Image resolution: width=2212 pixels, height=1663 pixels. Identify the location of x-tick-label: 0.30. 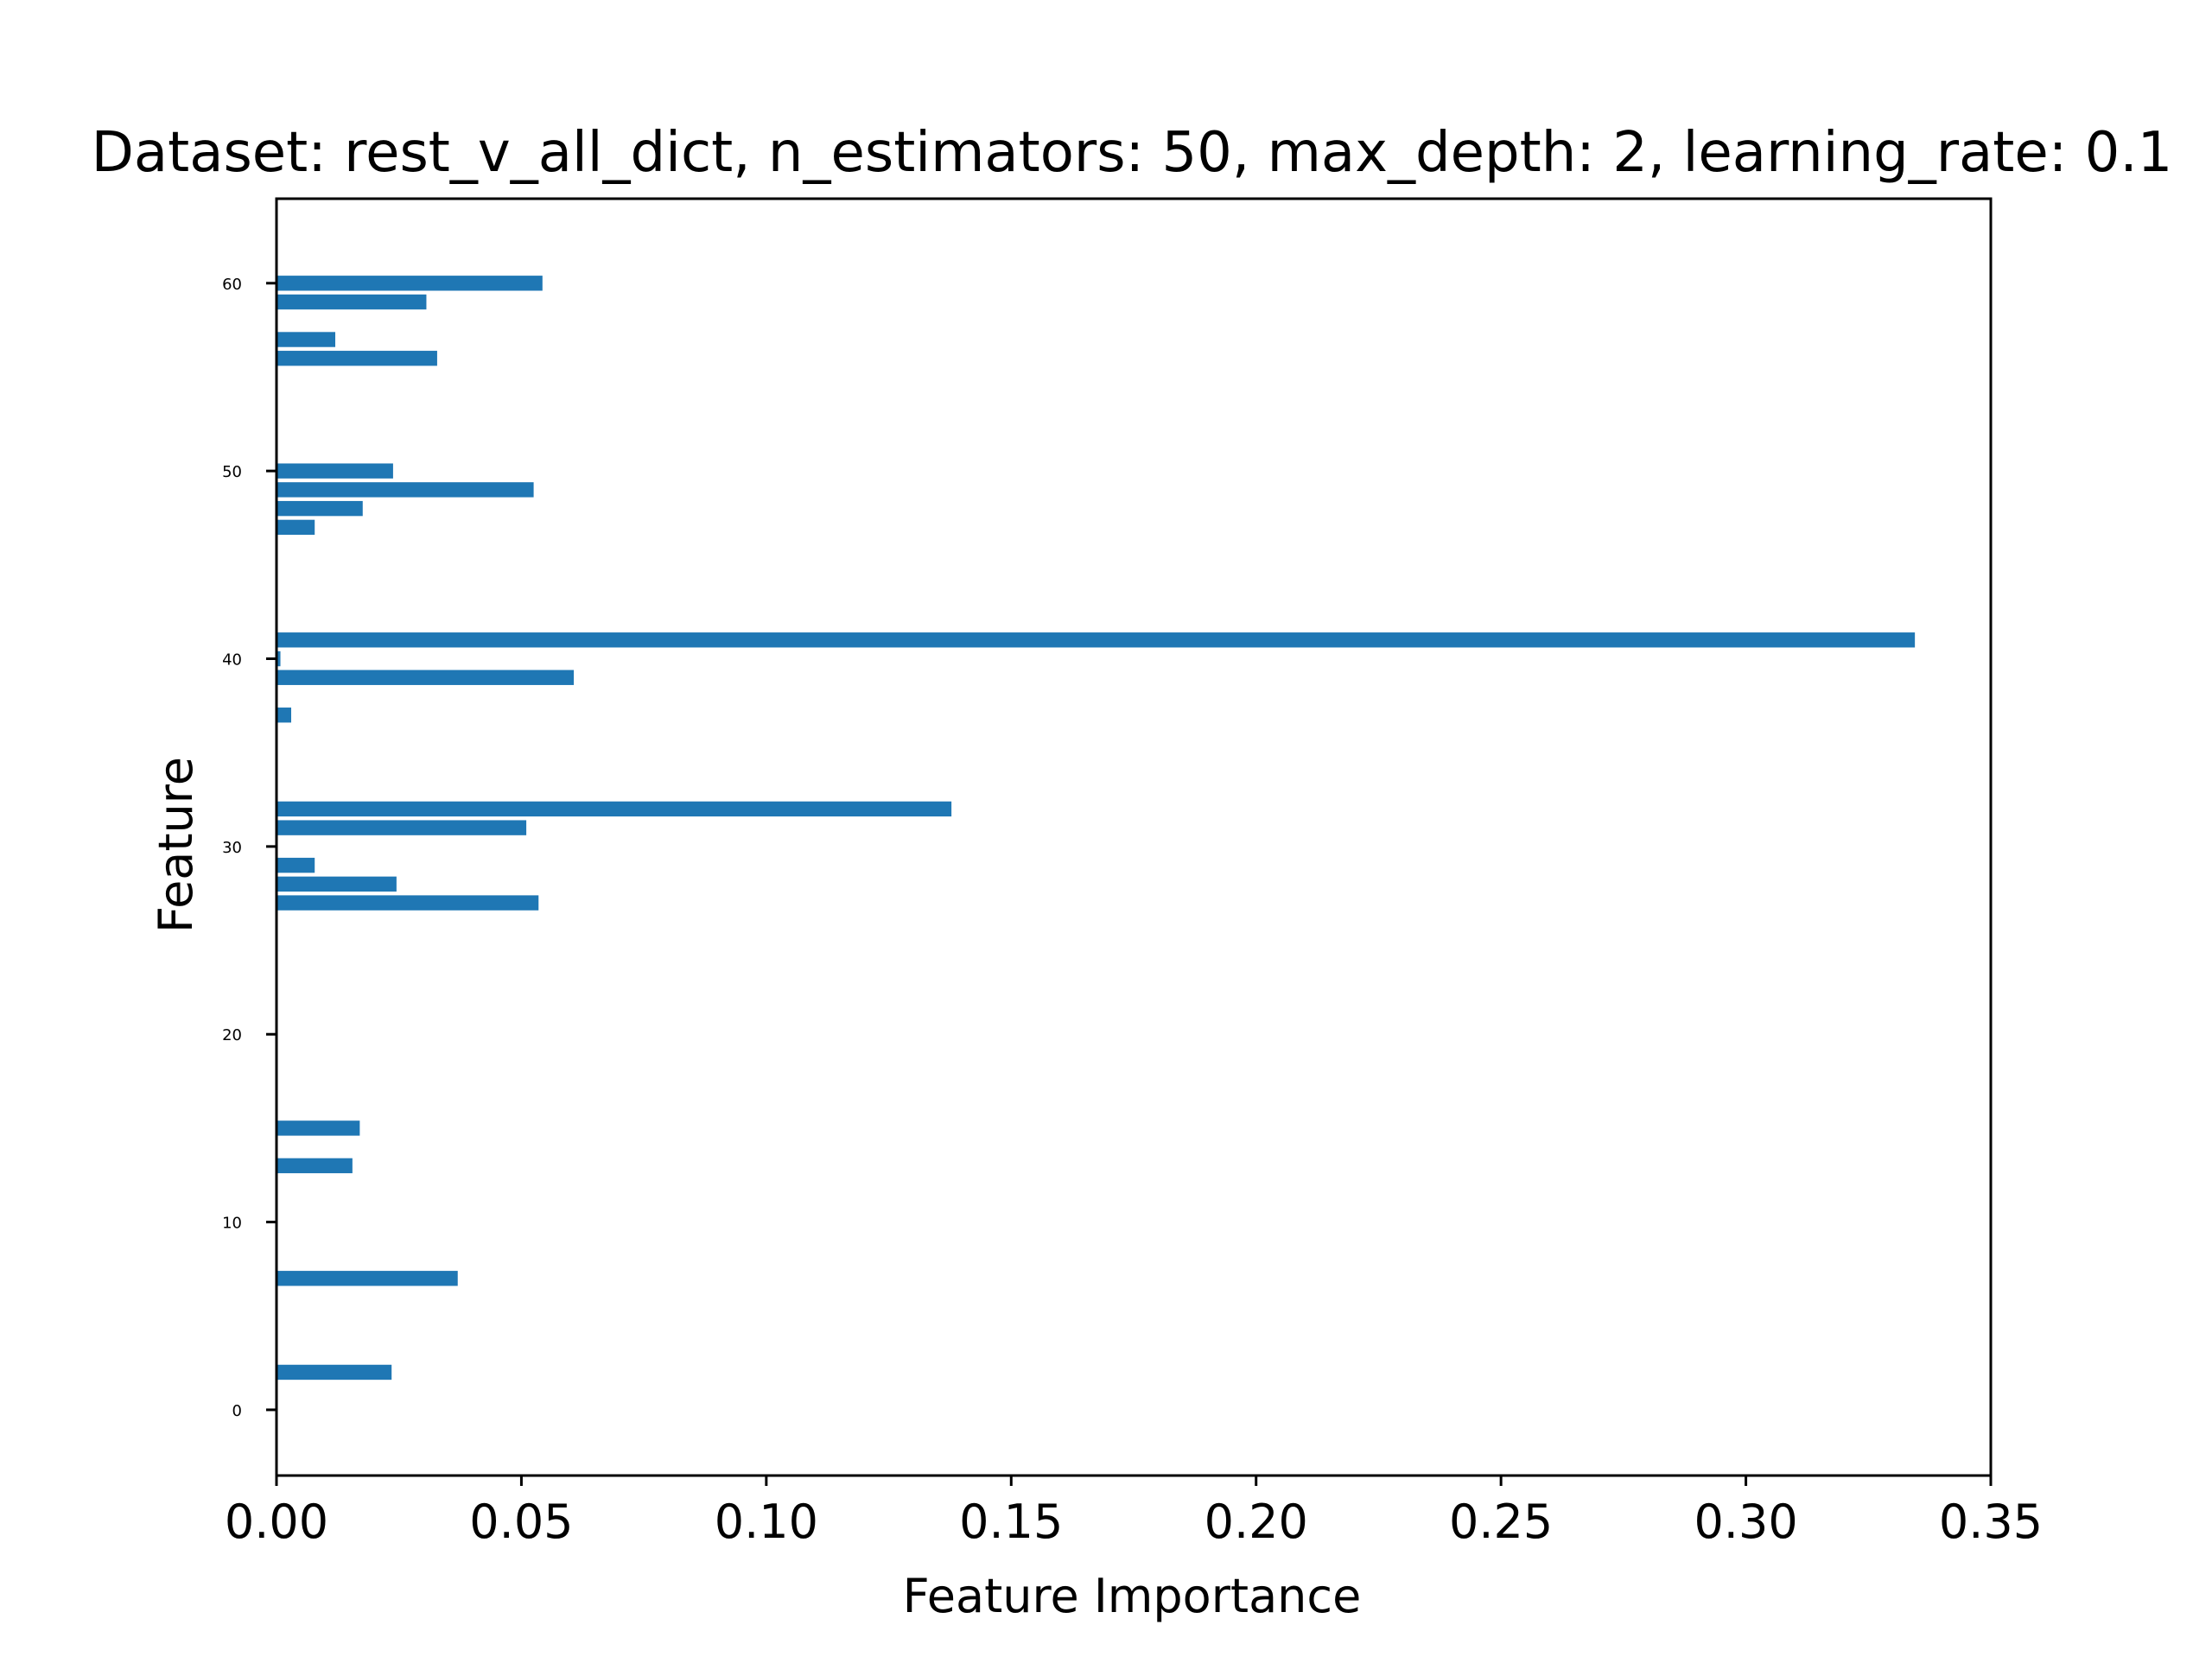
(1745, 1522).